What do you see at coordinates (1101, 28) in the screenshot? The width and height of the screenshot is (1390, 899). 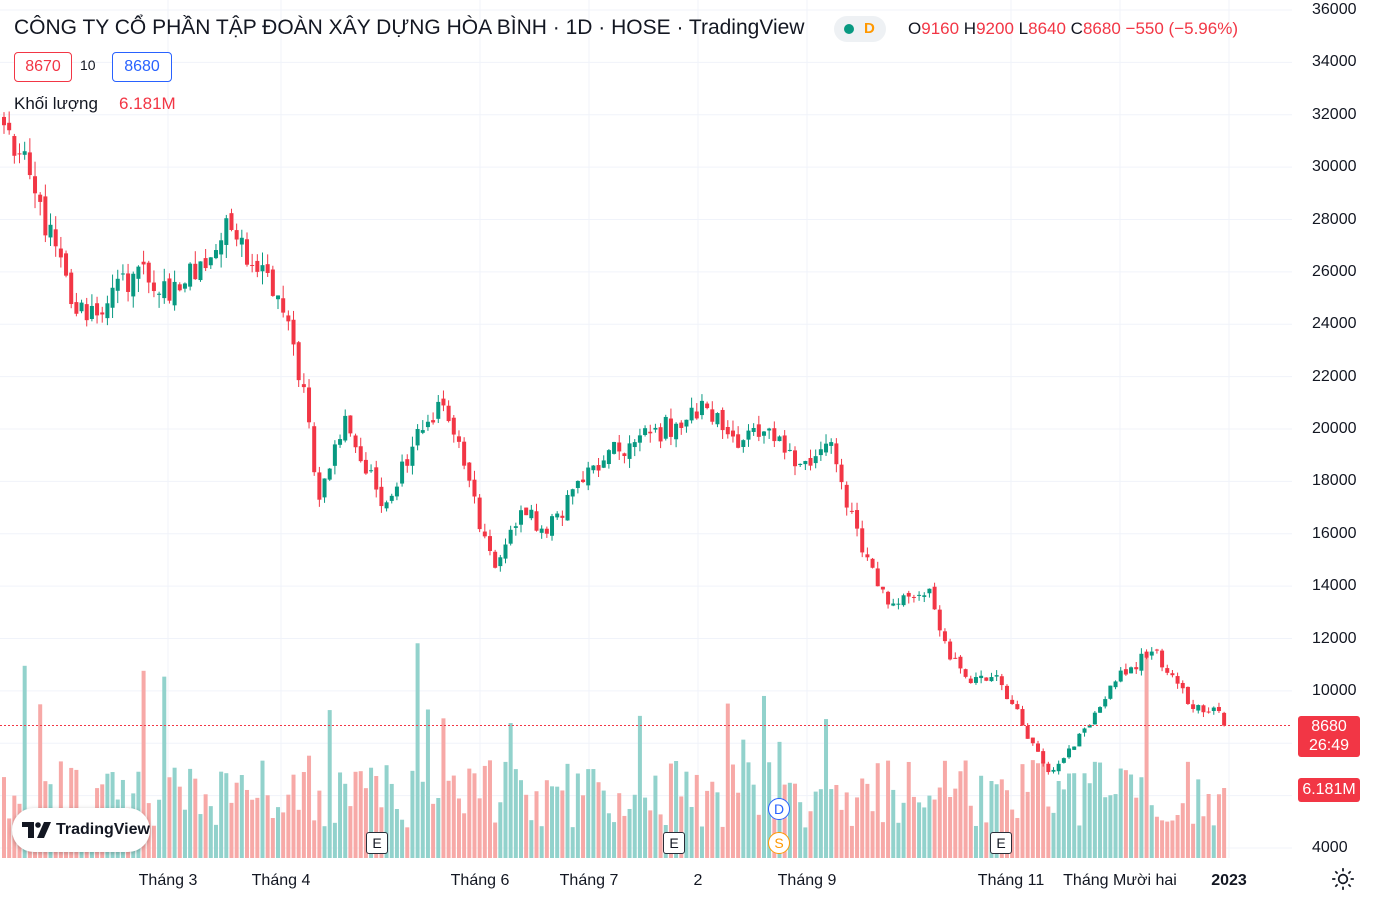 I see `close-value: 8680` at bounding box center [1101, 28].